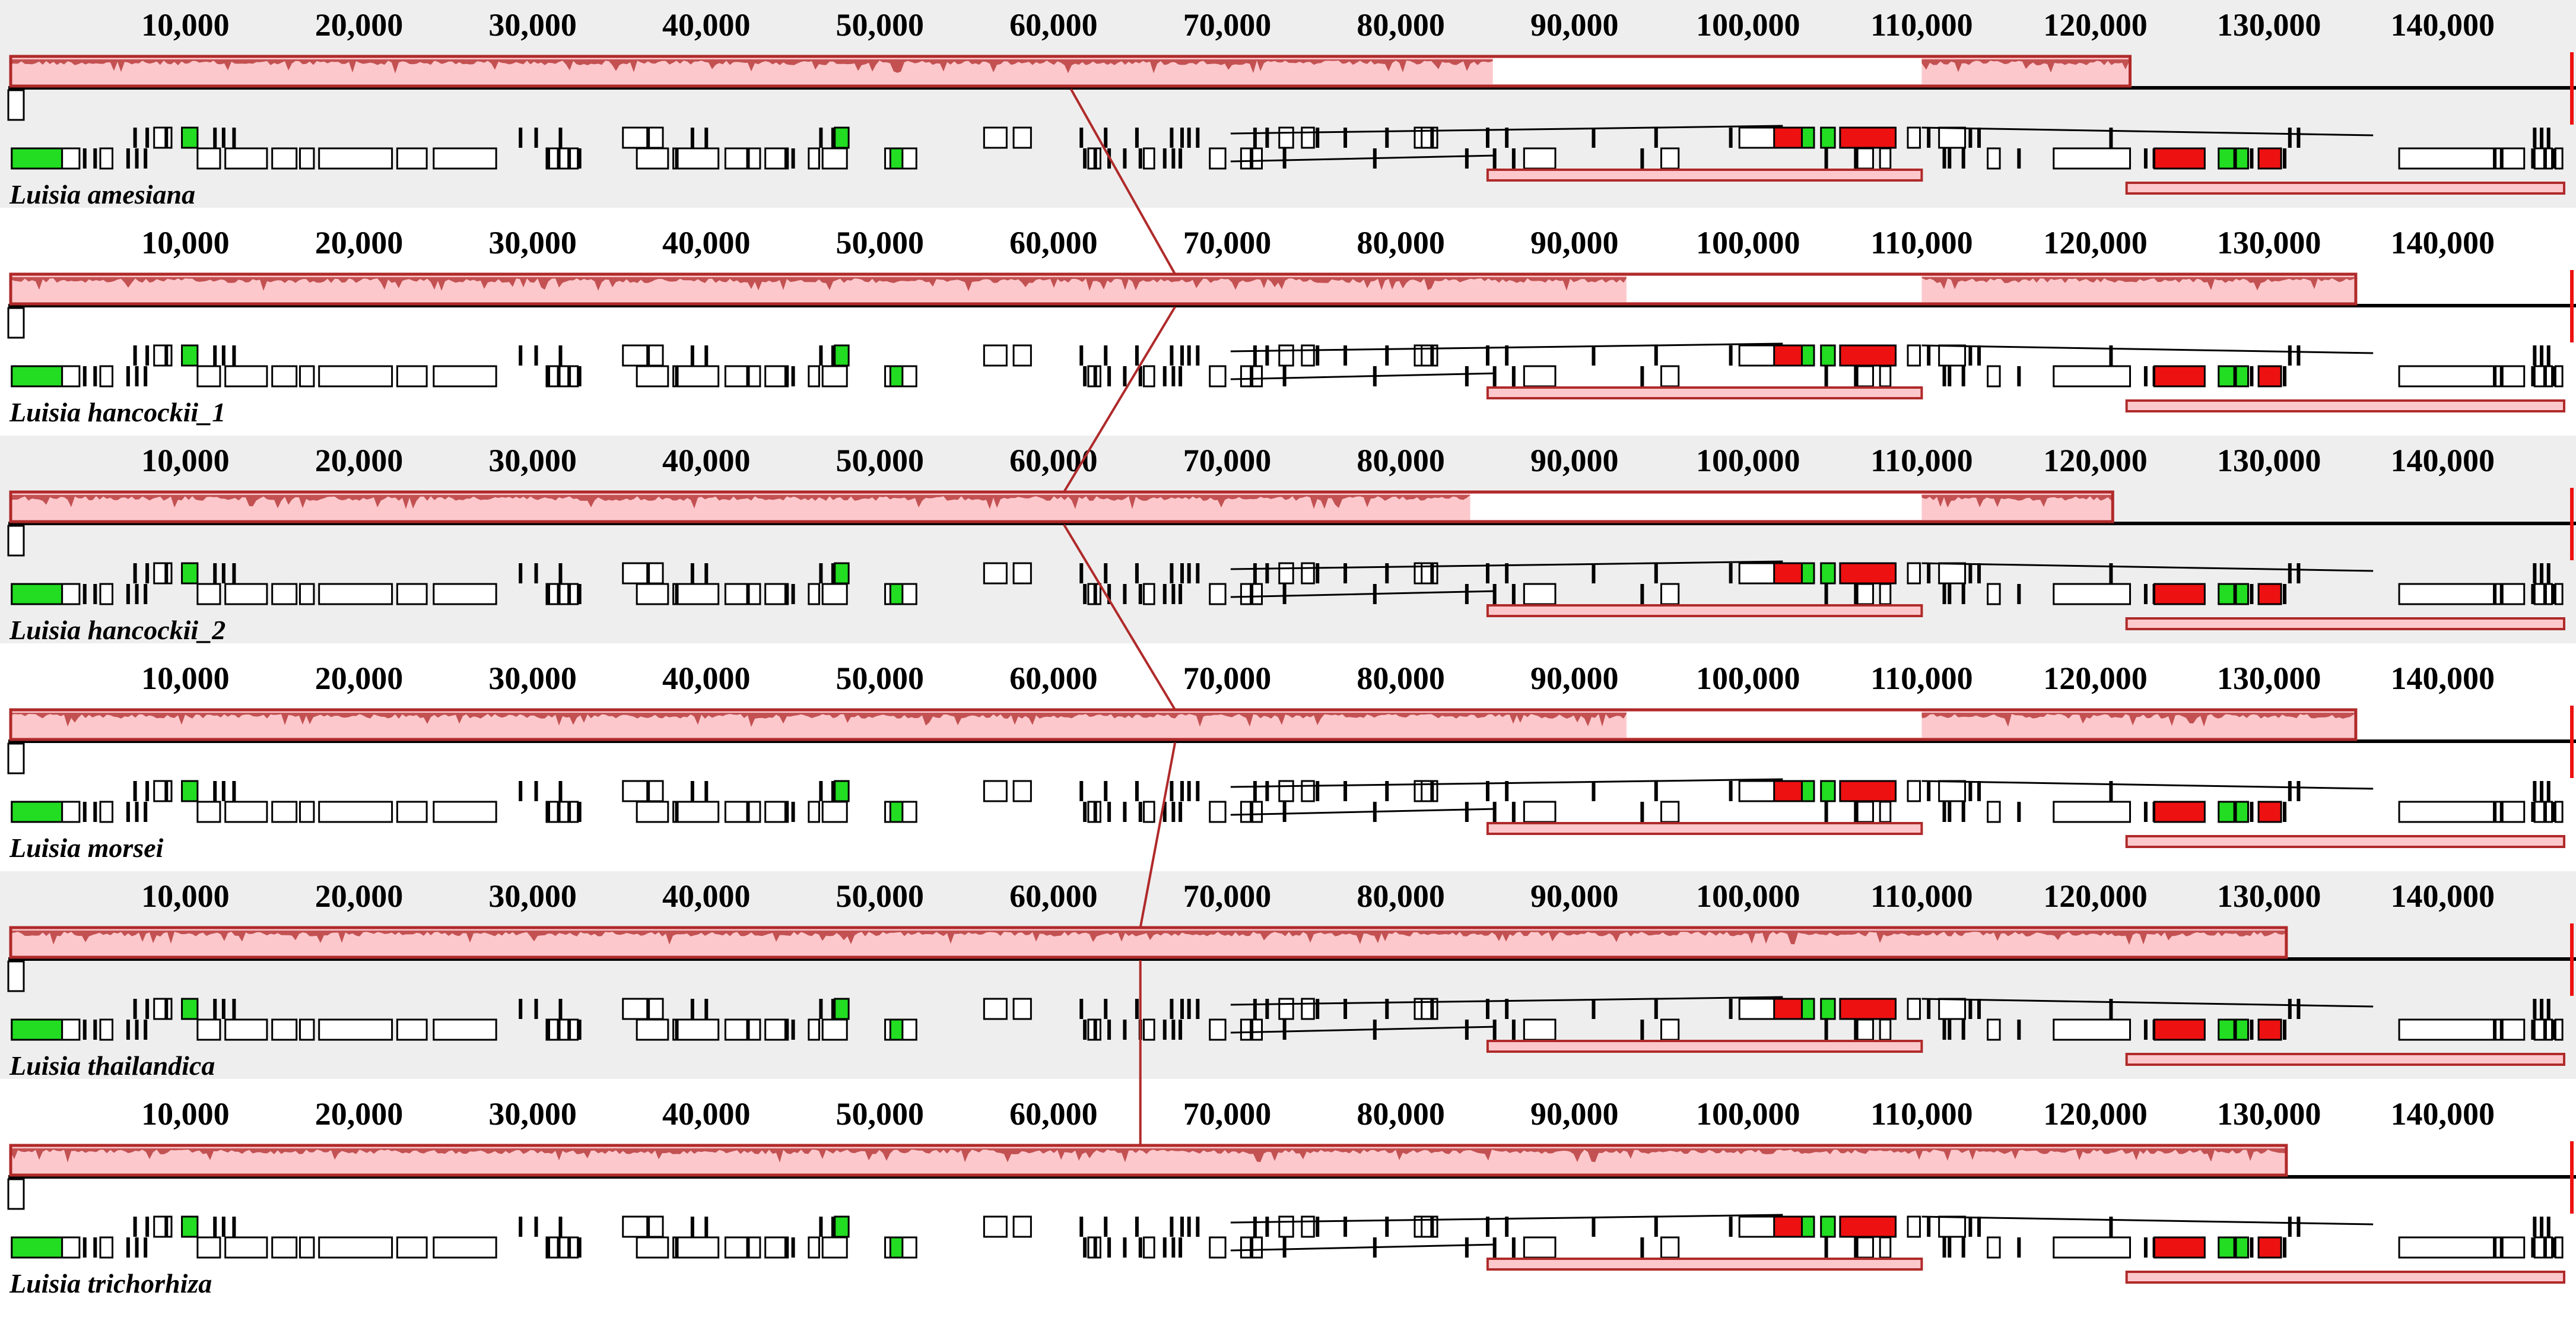 This screenshot has height=1327, width=2576. Describe the element at coordinates (1363, 812) in the screenshot. I see `intron-line` at that location.